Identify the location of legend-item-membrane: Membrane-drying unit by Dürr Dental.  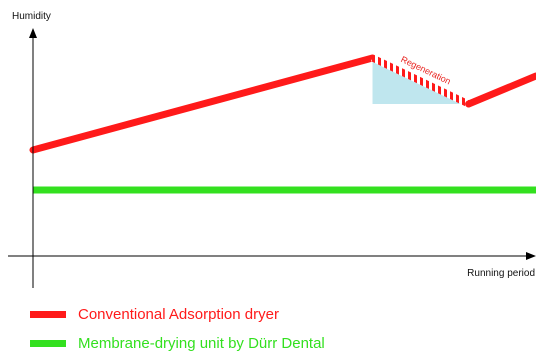
(177, 343).